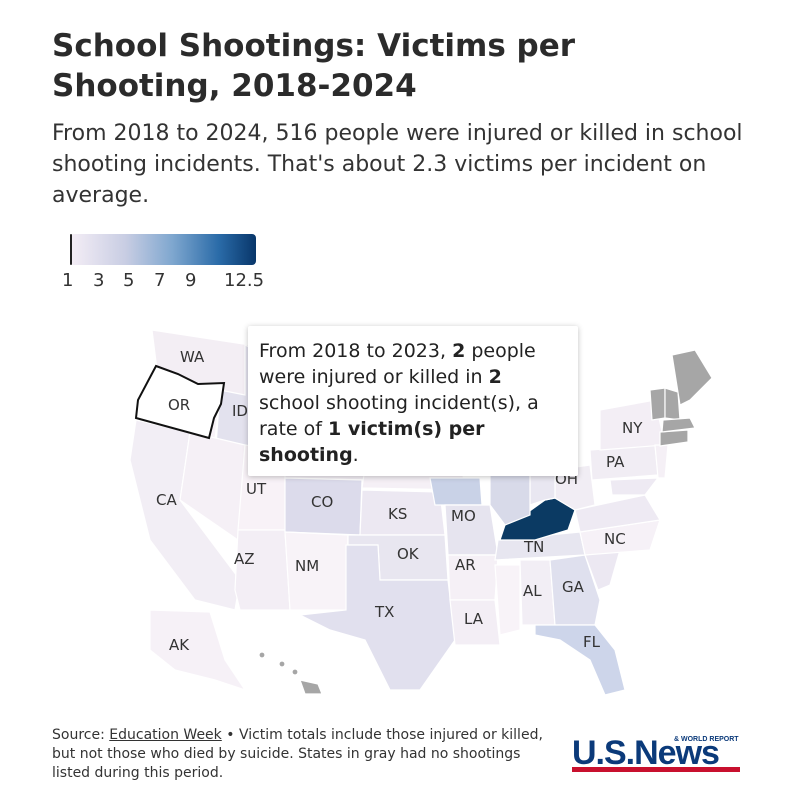 This screenshot has height=800, width=794. I want to click on state-ma, so click(678, 425).